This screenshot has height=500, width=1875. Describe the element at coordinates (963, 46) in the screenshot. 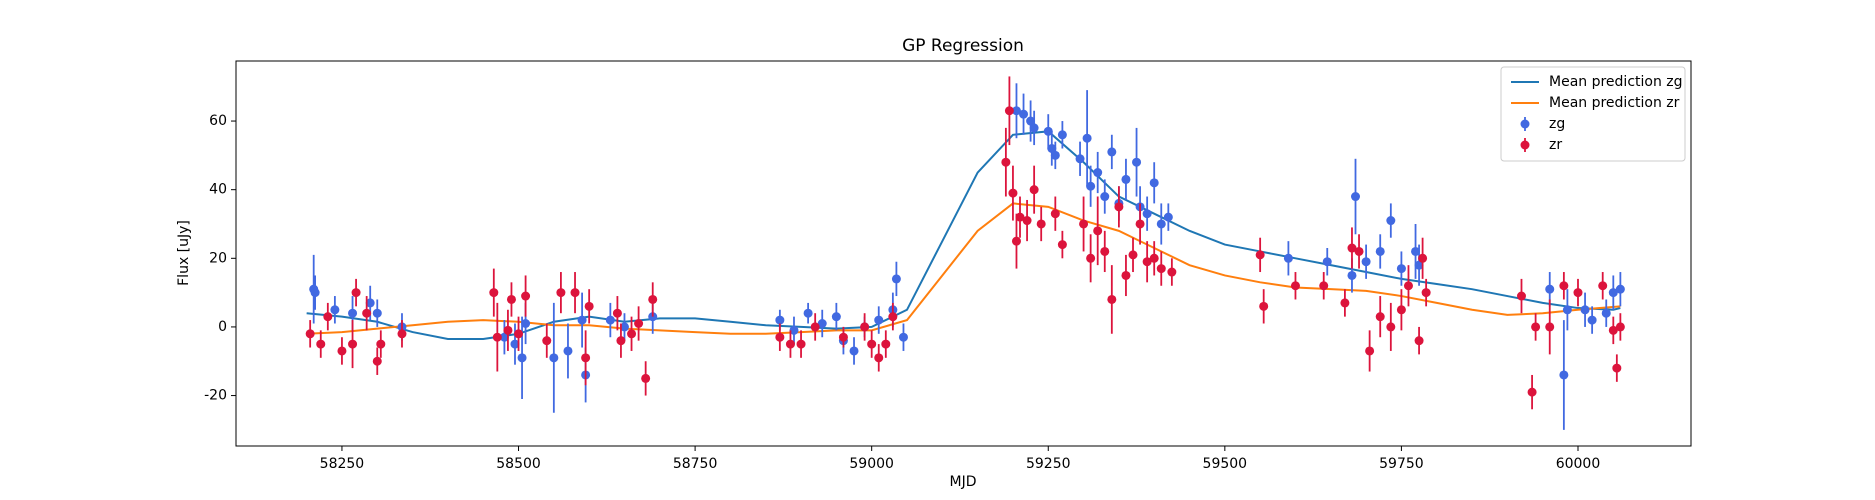

I see `chart-title: GP Regression` at that location.